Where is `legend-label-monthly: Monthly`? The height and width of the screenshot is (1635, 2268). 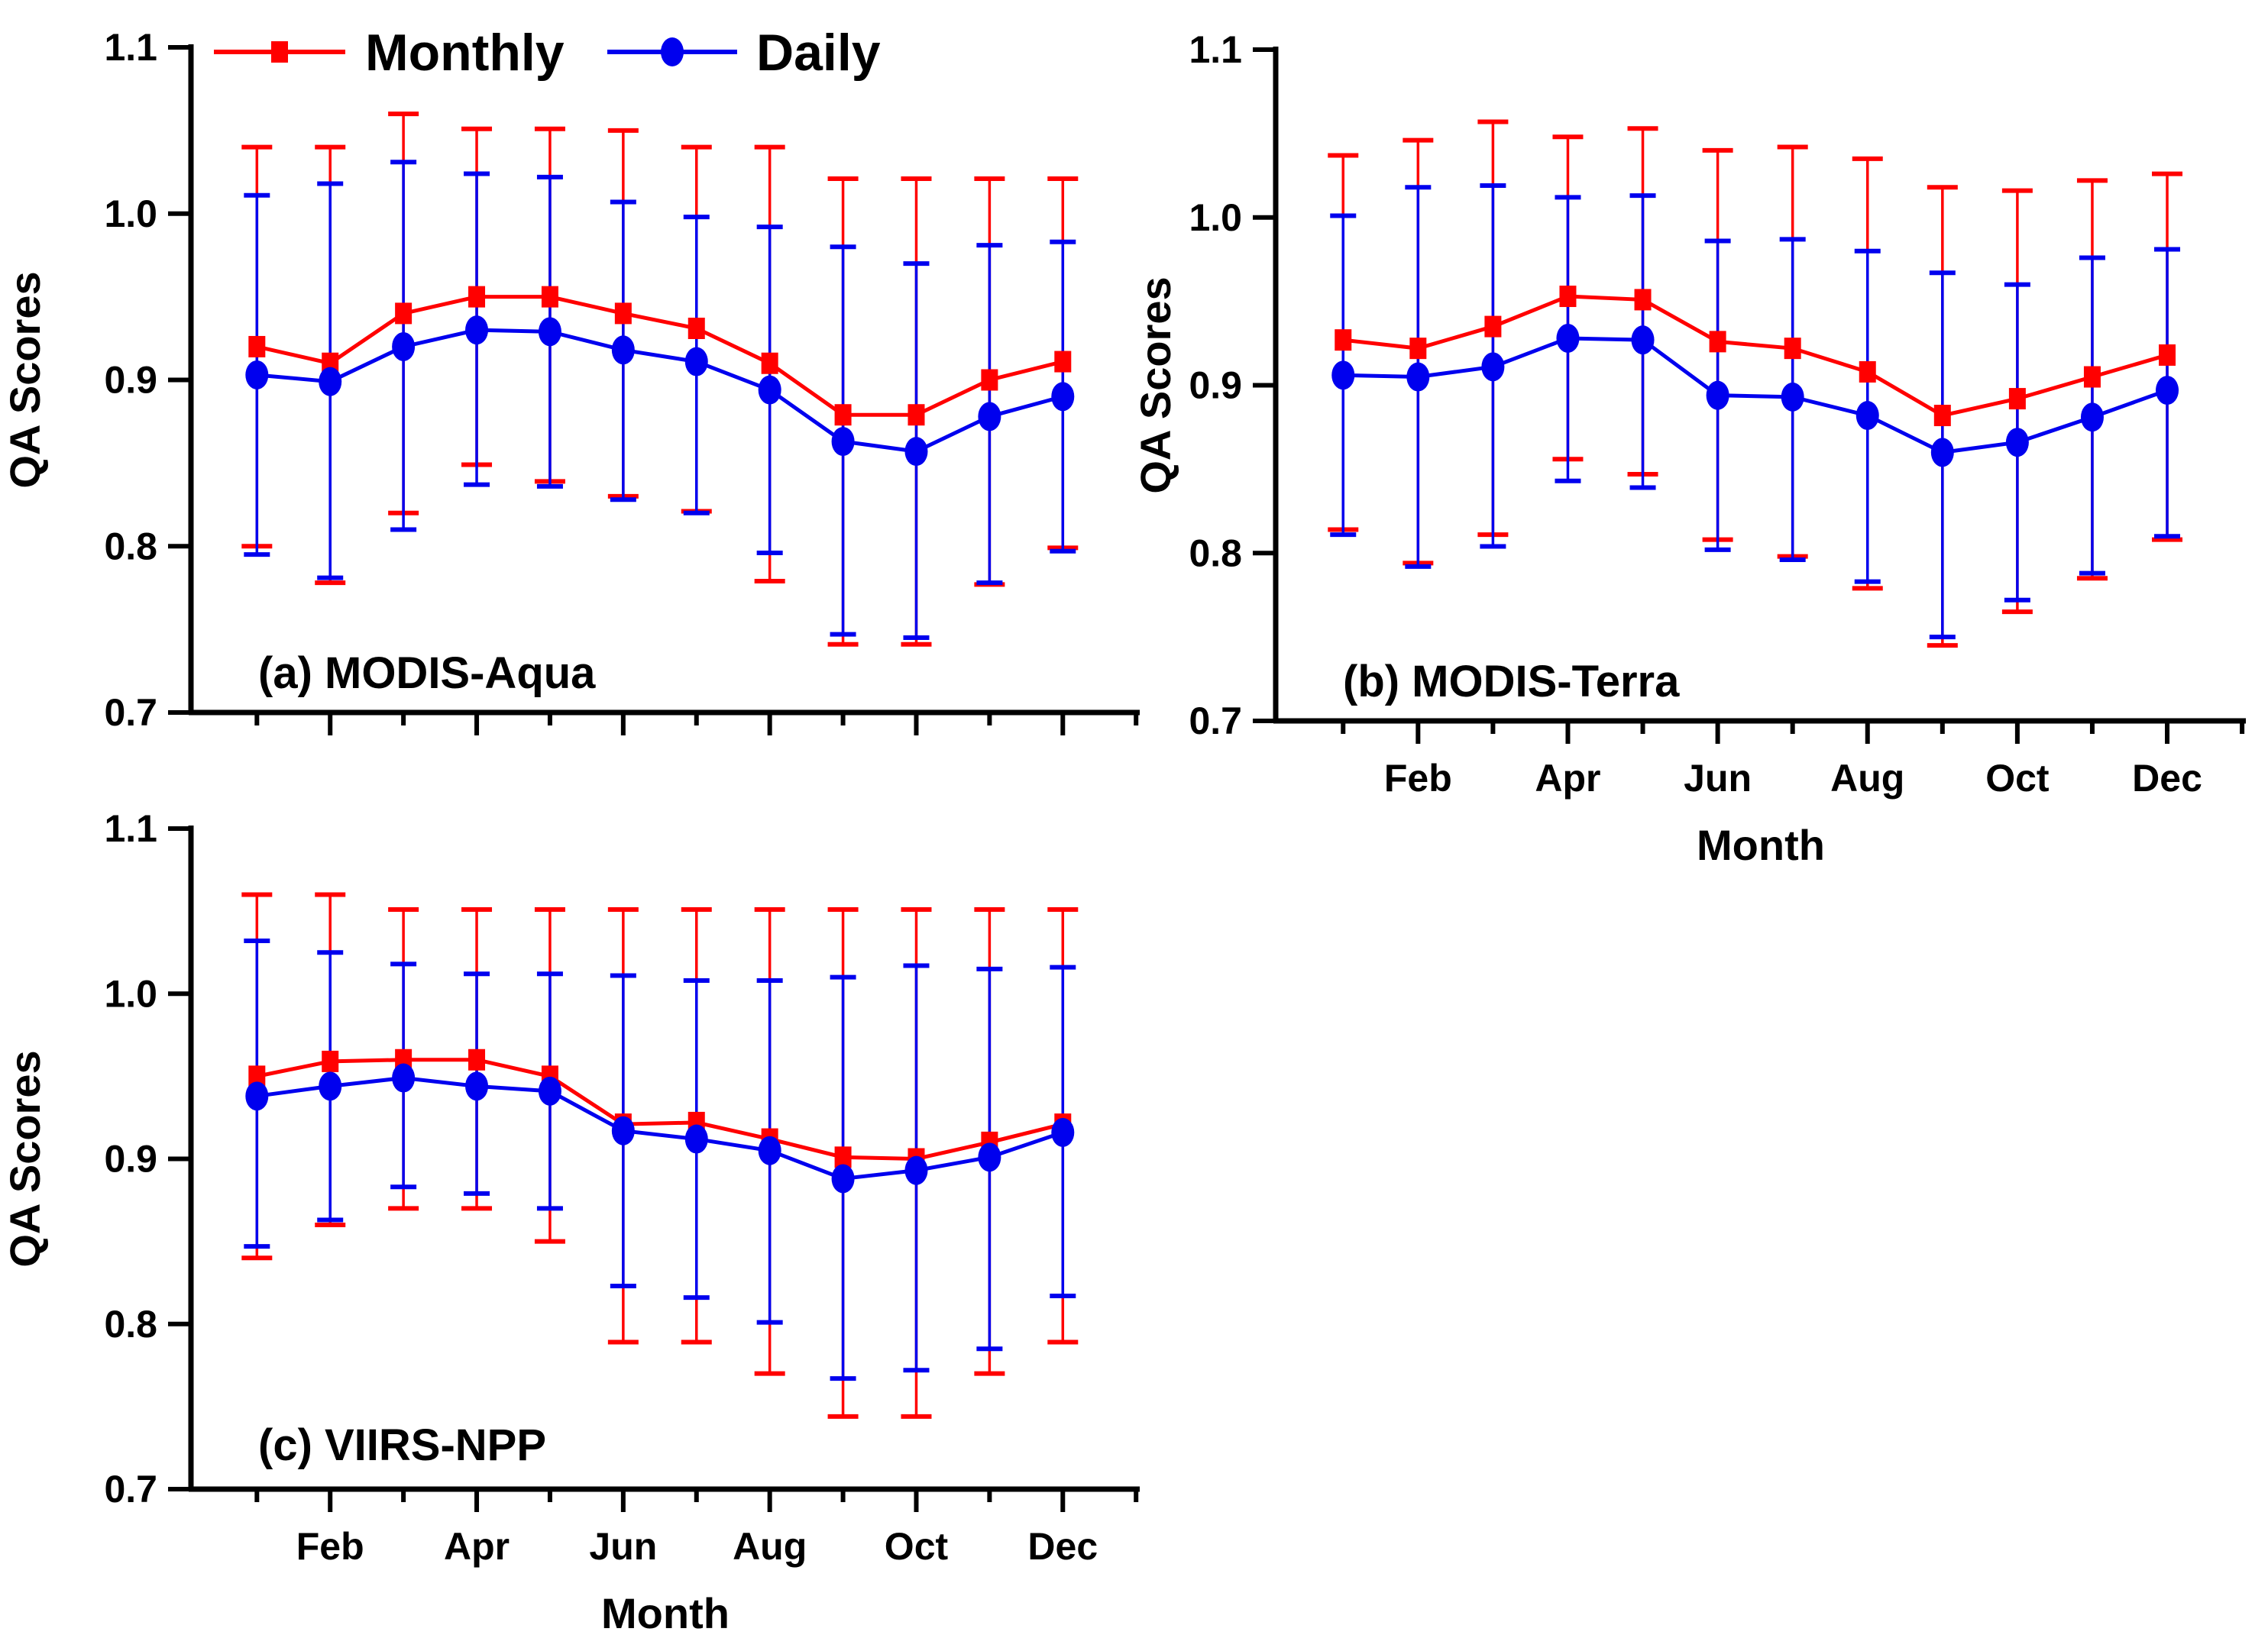
legend-label-monthly: Monthly is located at coordinates (465, 53).